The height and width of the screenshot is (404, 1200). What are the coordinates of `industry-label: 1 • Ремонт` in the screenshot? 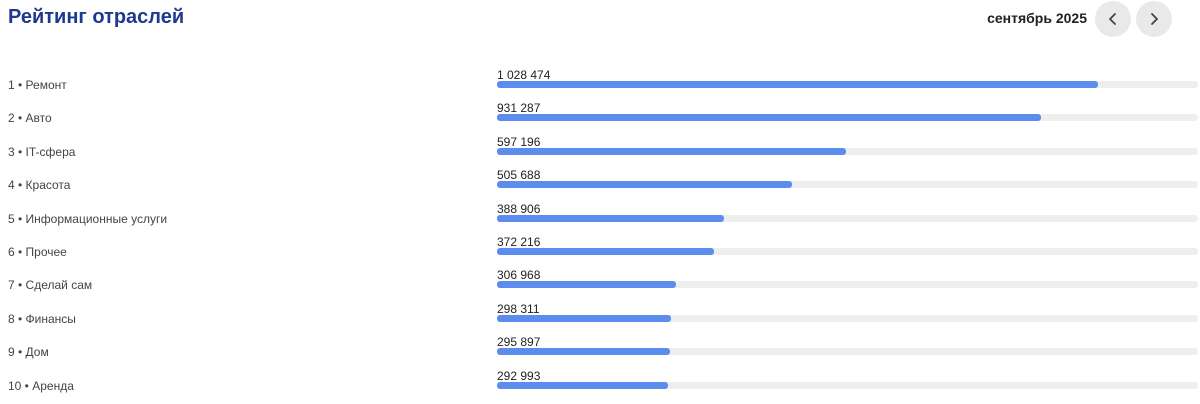 It's located at (37, 85).